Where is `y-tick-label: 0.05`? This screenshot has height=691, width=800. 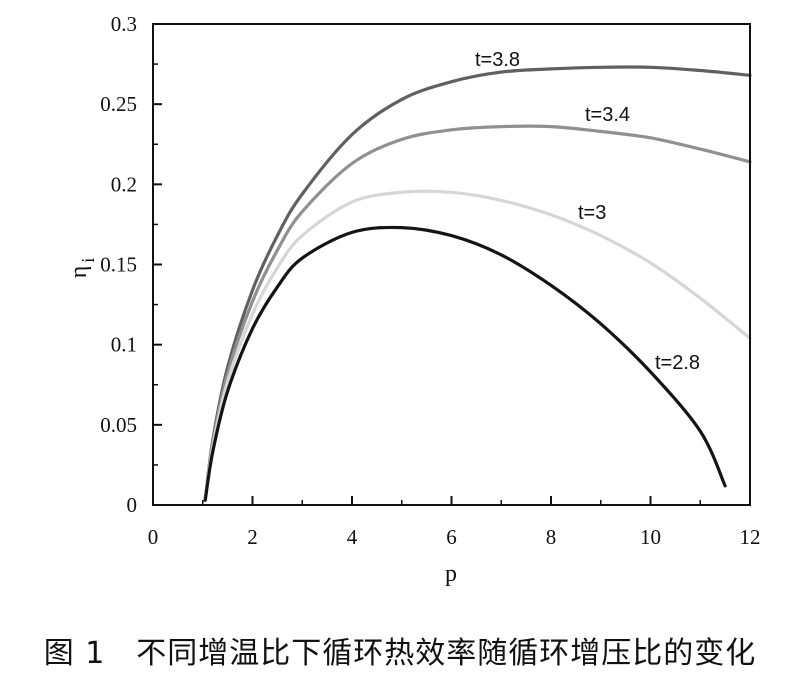
y-tick-label: 0.05 is located at coordinates (118, 425).